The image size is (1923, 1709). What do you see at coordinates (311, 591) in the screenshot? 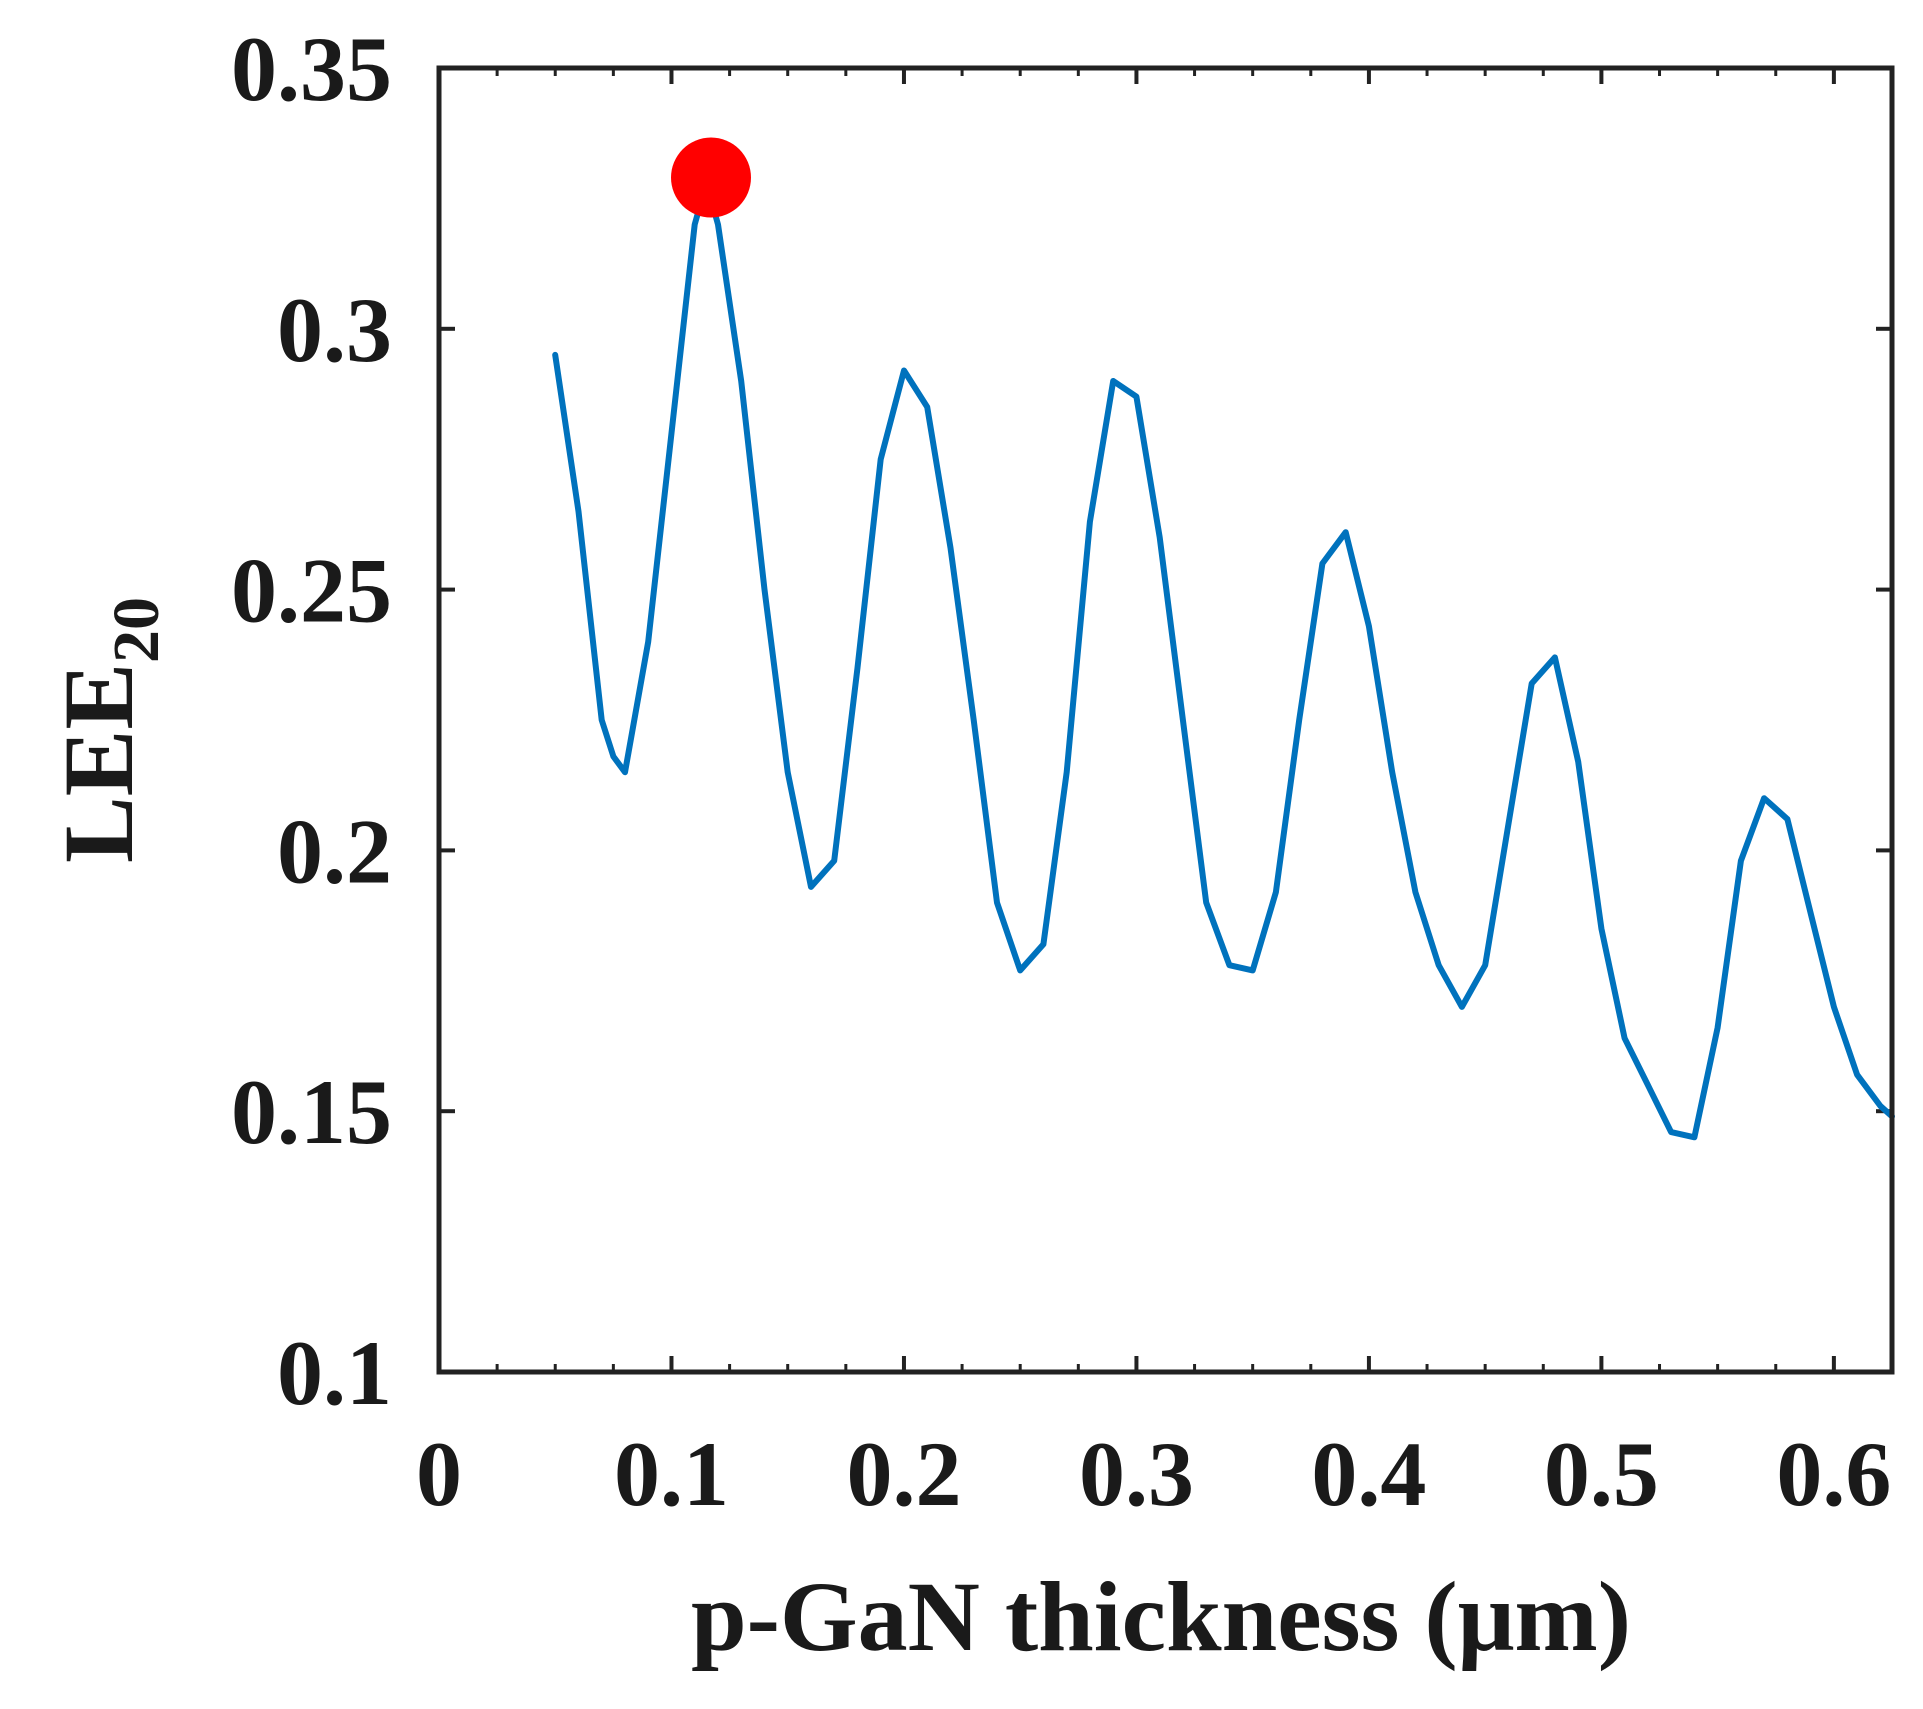
I see `y-tick-label: 0.25` at bounding box center [311, 591].